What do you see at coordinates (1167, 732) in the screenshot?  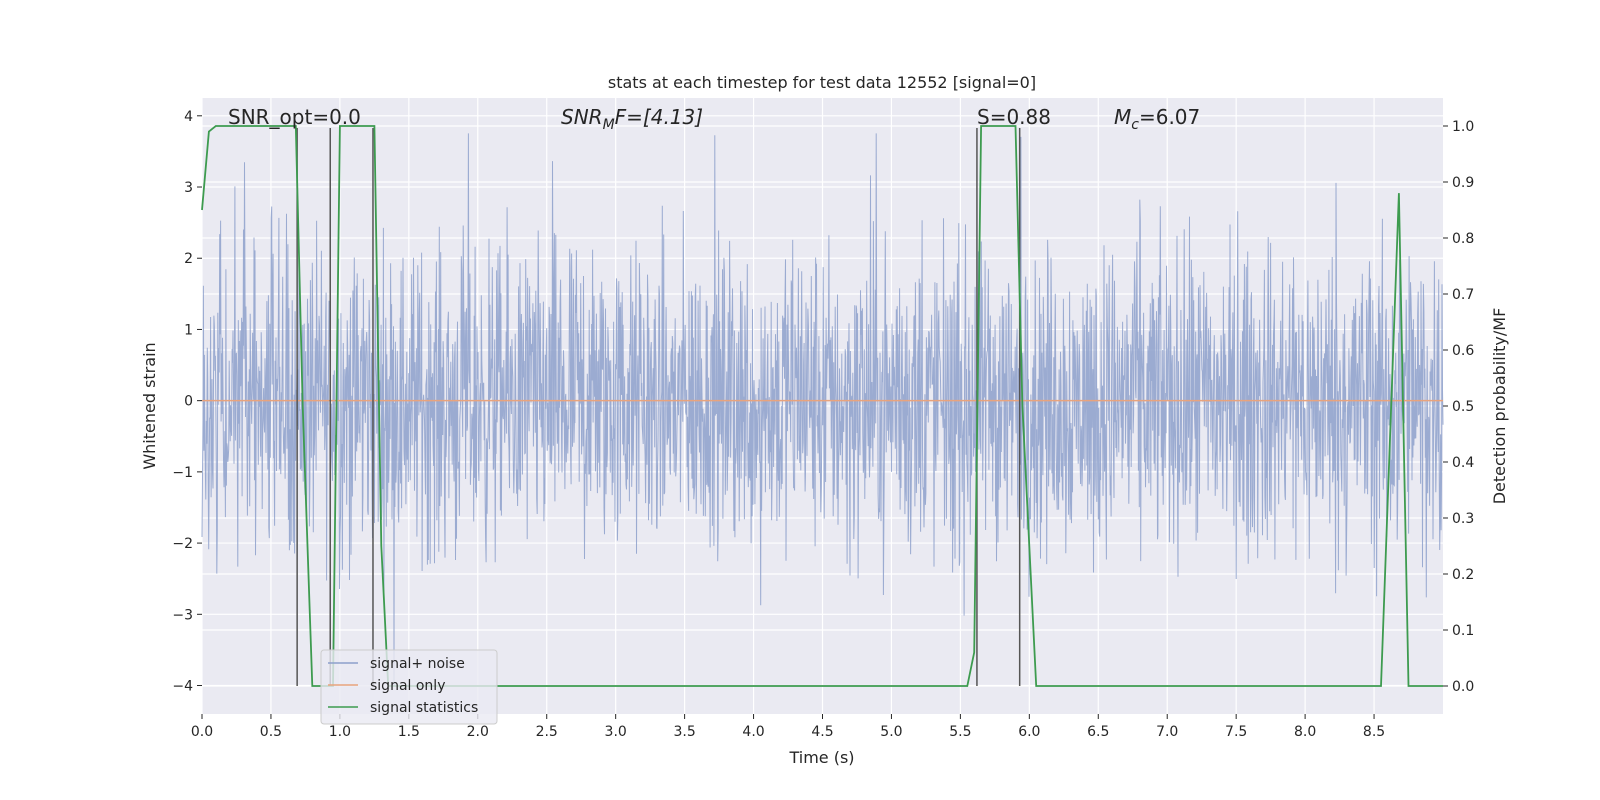 I see `x-tick-label-14: 7.0` at bounding box center [1167, 732].